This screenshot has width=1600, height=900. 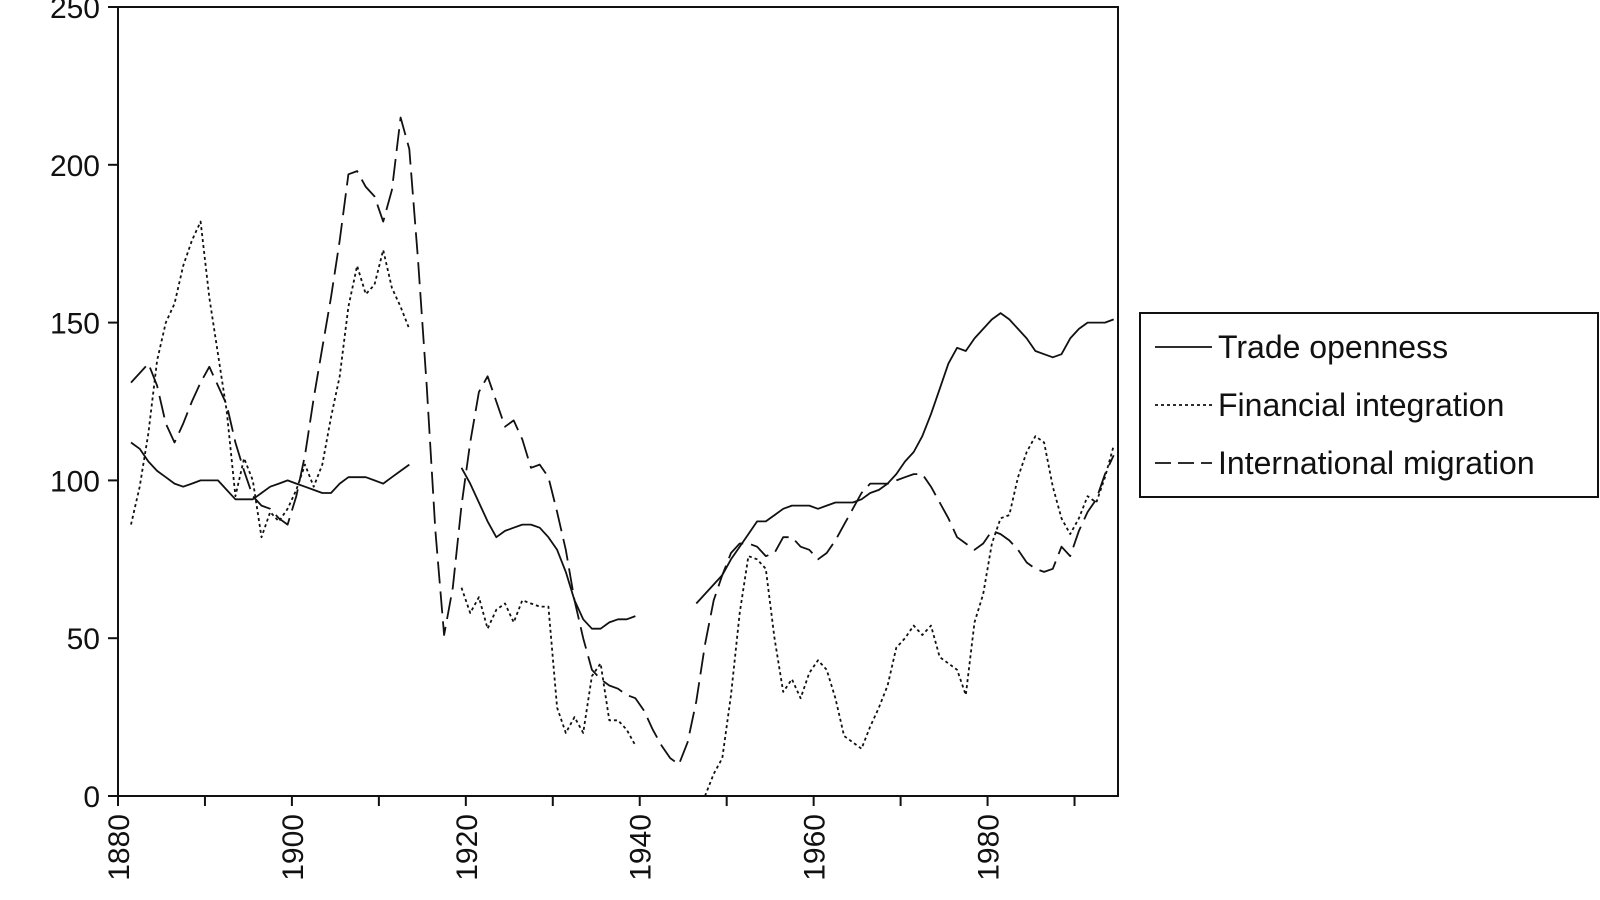 What do you see at coordinates (467, 847) in the screenshot?
I see `x-tick-label: 1920` at bounding box center [467, 847].